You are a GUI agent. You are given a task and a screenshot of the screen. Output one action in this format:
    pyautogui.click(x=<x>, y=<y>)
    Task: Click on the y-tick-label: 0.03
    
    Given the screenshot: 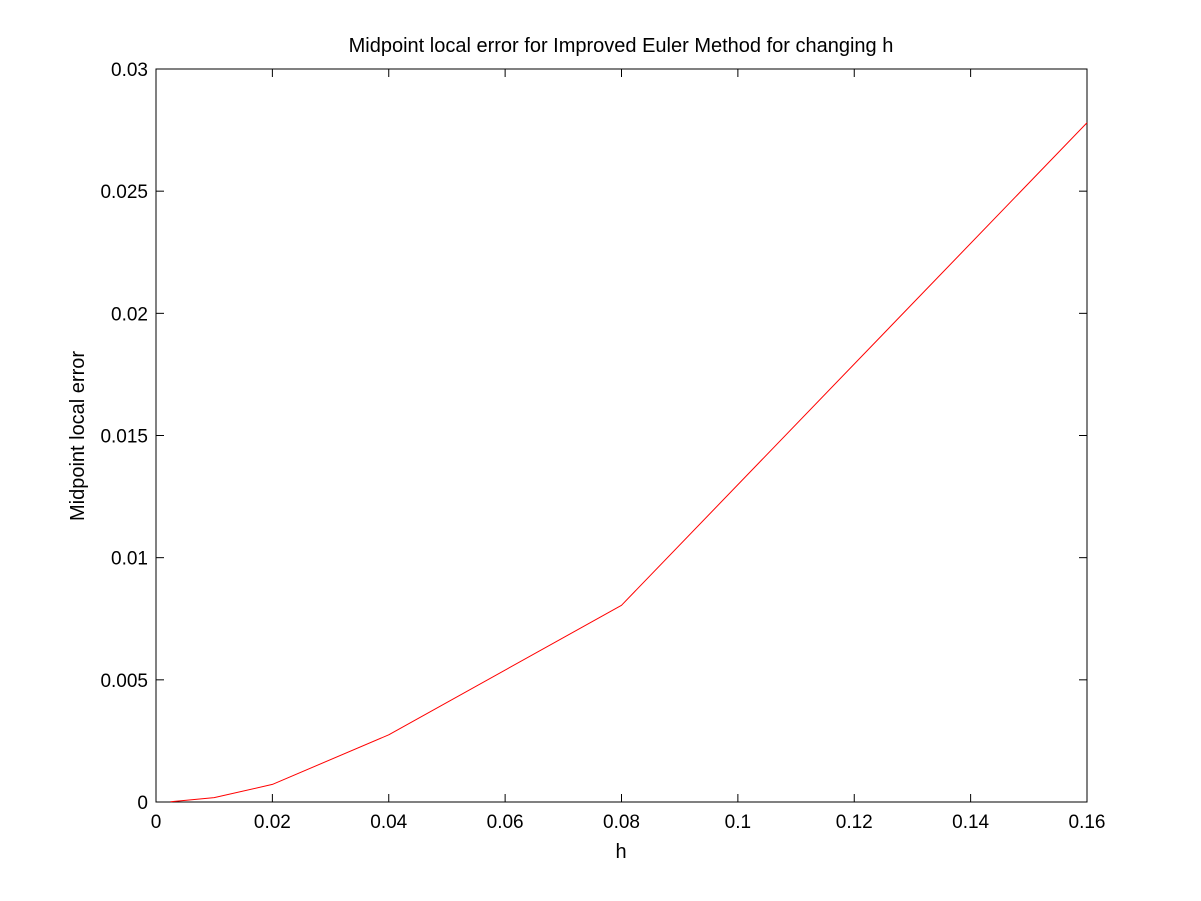 What is the action you would take?
    pyautogui.click(x=129, y=70)
    